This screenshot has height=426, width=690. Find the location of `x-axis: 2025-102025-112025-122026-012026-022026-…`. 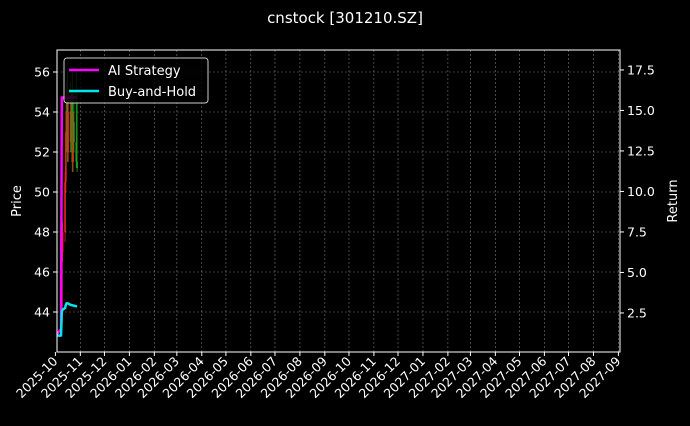

x-axis: 2025-102025-112025-122026-012026-022026-… is located at coordinates (318, 376).